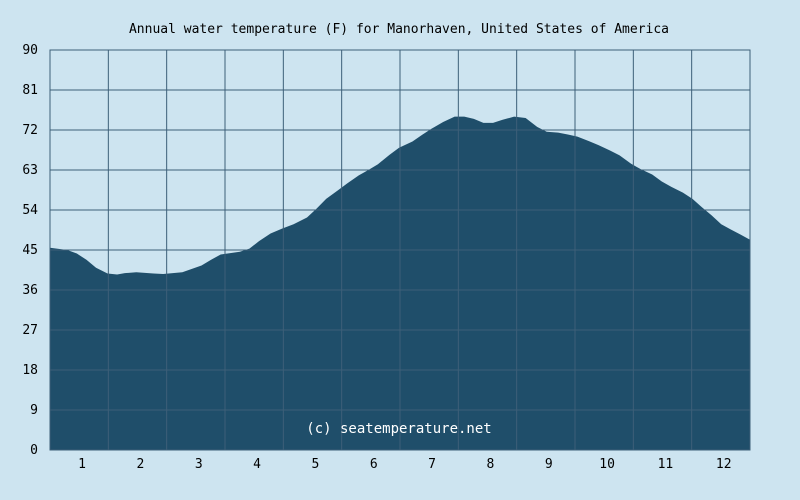 The height and width of the screenshot is (500, 800). Describe the element at coordinates (404, 464) in the screenshot. I see `x-axis-ticks: 1 2 3 4 5 6 7 8 9 10 11 12` at that location.